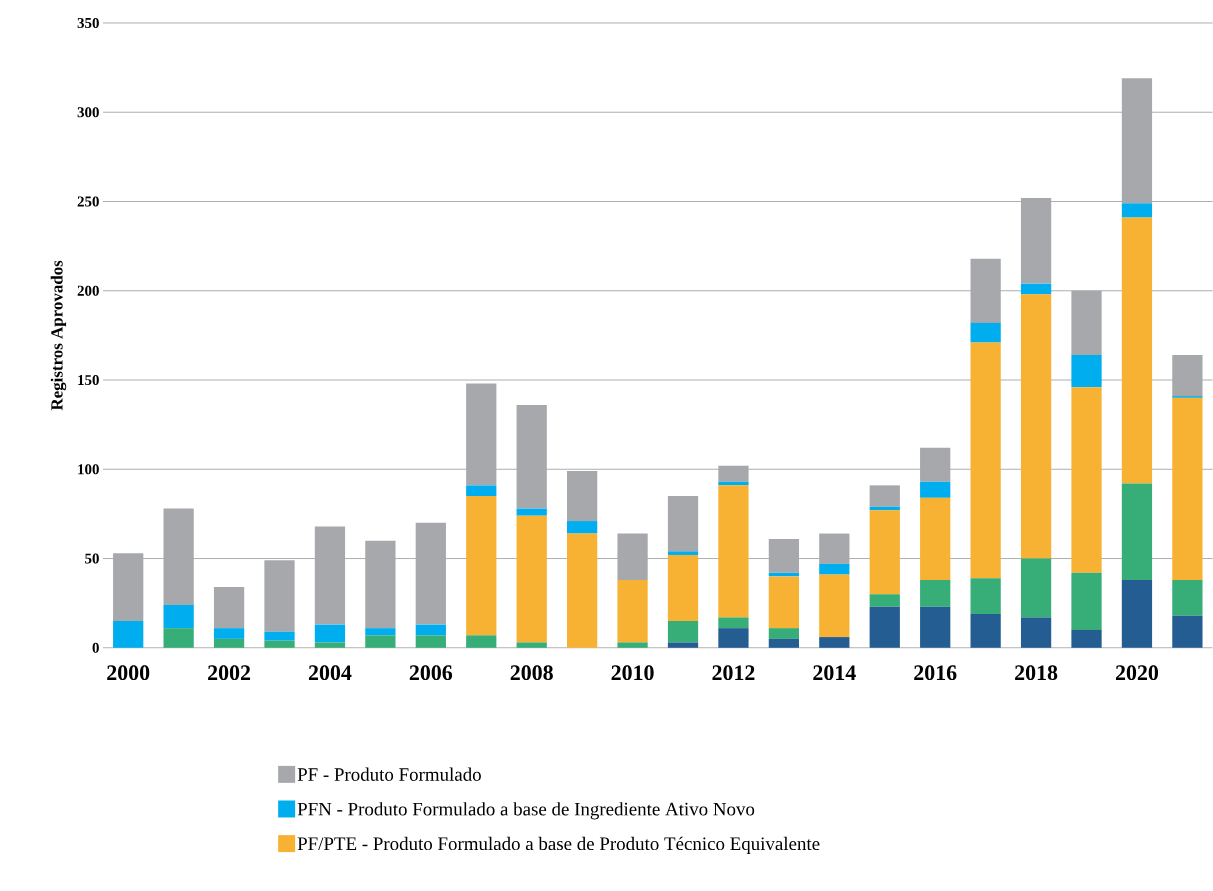  Describe the element at coordinates (935, 673) in the screenshot. I see `x-tick-label: 2016` at that location.